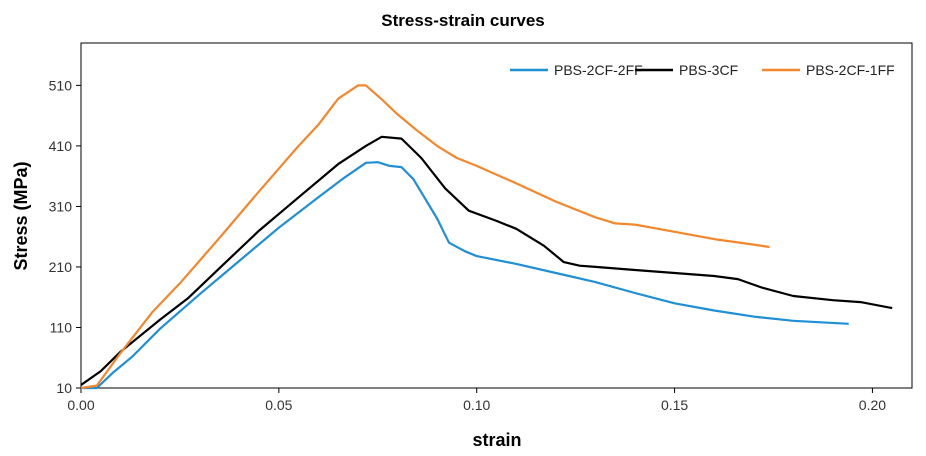 Image resolution: width=926 pixels, height=456 pixels. What do you see at coordinates (496, 440) in the screenshot?
I see `x-axis-title: strain` at bounding box center [496, 440].